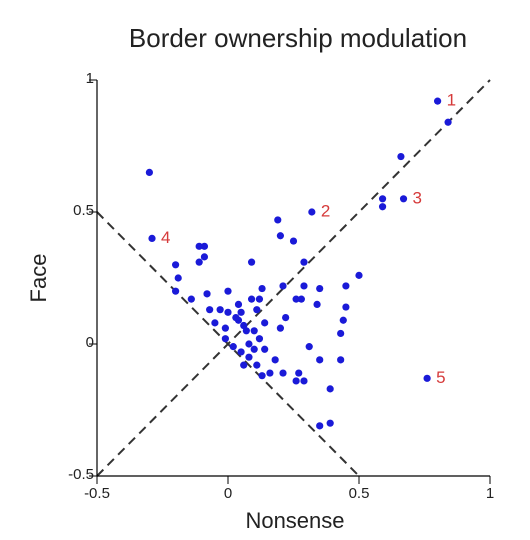 The height and width of the screenshot is (540, 530). What do you see at coordinates (228, 493) in the screenshot?
I see `x-tick-label: 0` at bounding box center [228, 493].